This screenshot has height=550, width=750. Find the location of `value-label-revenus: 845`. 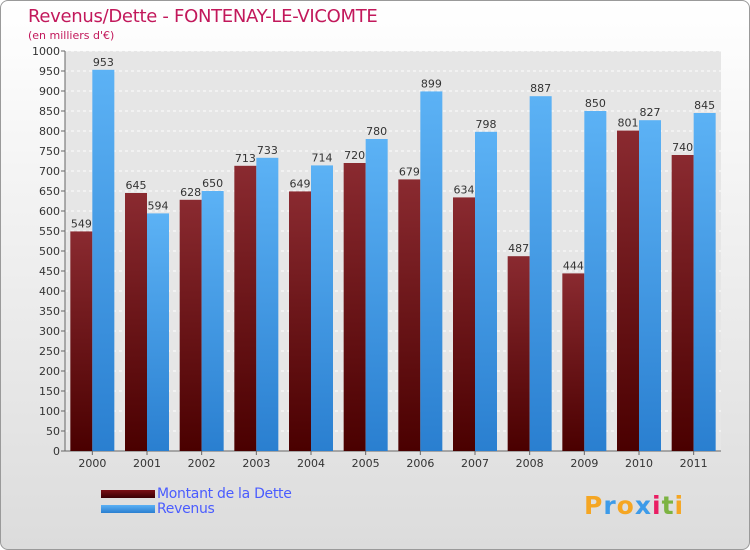

value-label-revenus: 845 is located at coordinates (704, 105).